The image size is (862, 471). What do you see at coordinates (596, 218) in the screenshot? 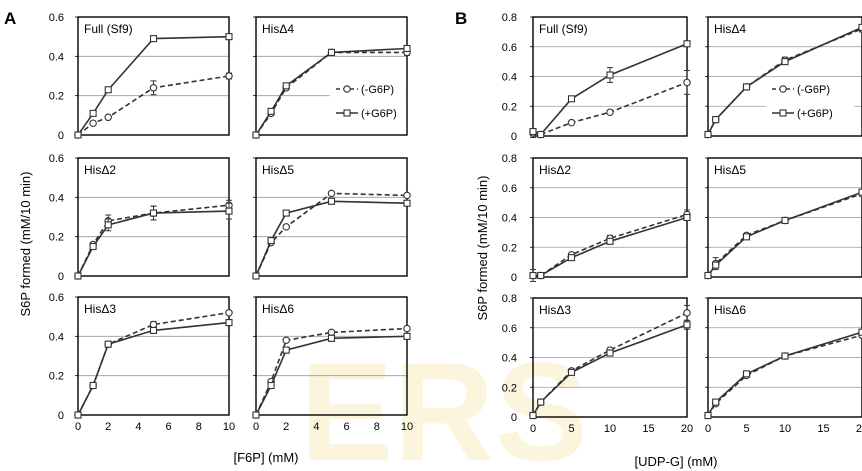
I see `panel-b-his-2-2-1: HisΔ2 0 0.2 0.4 0.6 0.8` at bounding box center [596, 218].